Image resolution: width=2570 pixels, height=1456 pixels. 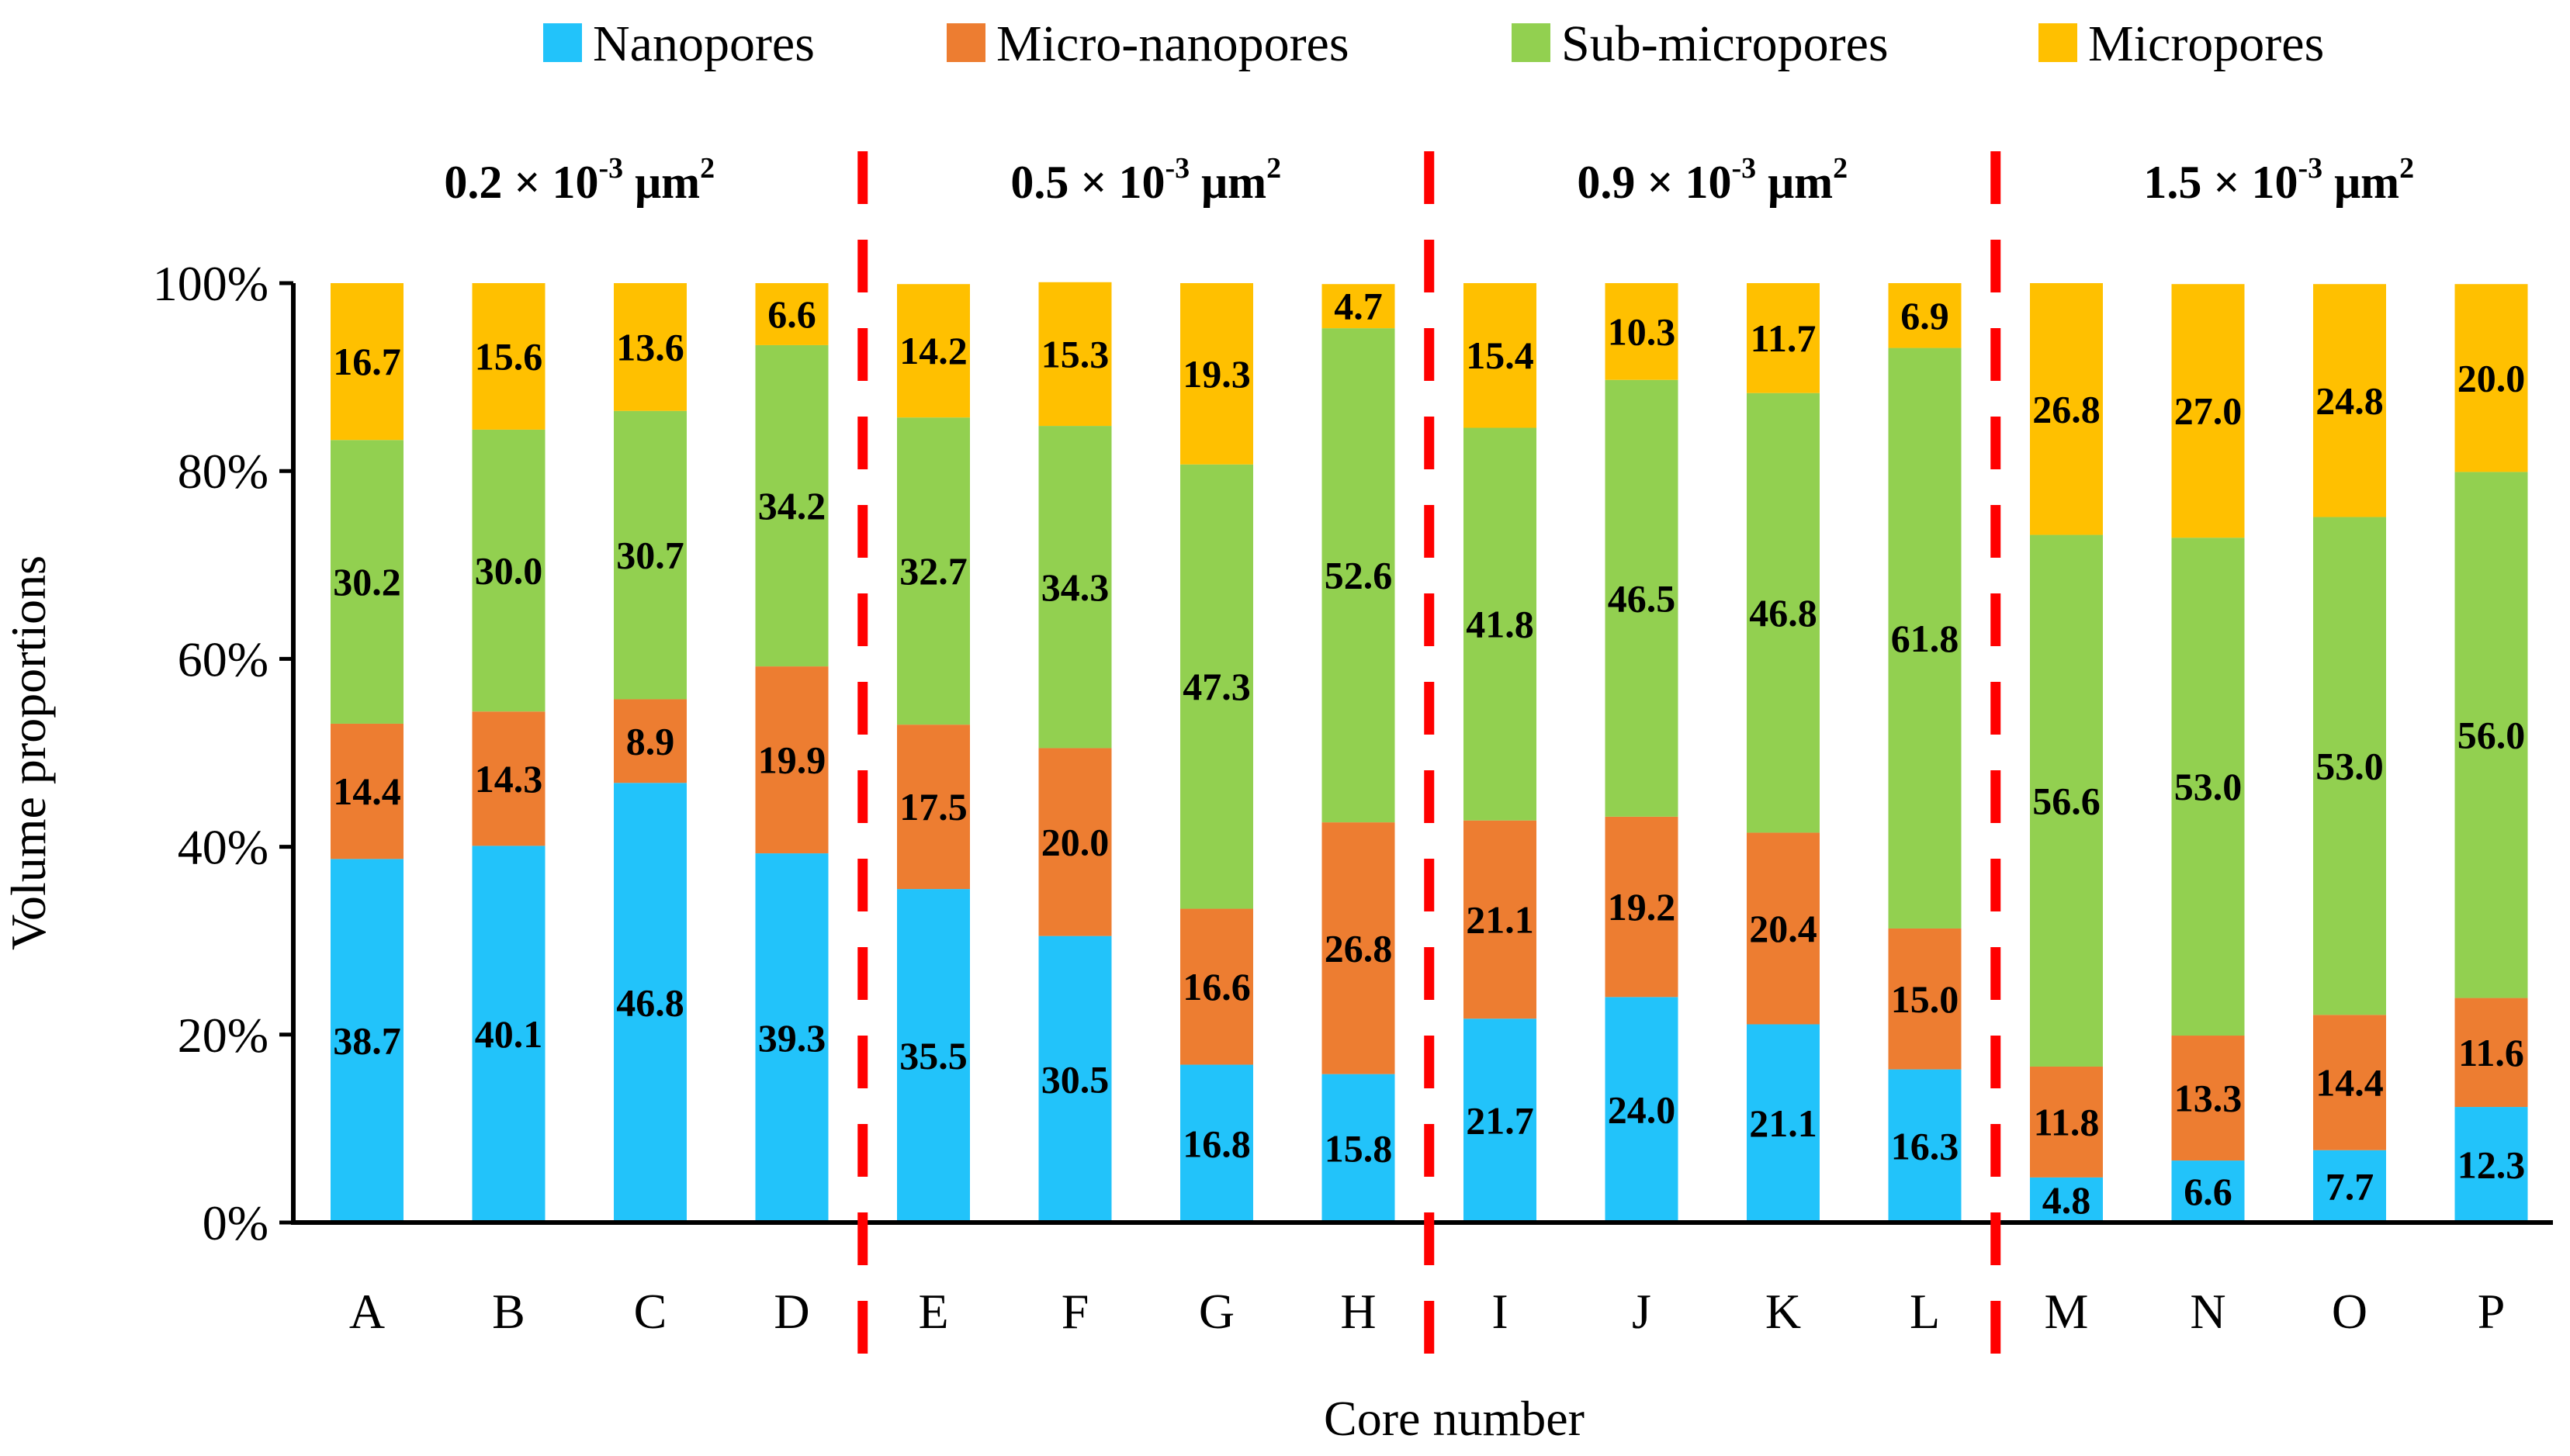 I want to click on value-label: 4.8, so click(x=2067, y=1200).